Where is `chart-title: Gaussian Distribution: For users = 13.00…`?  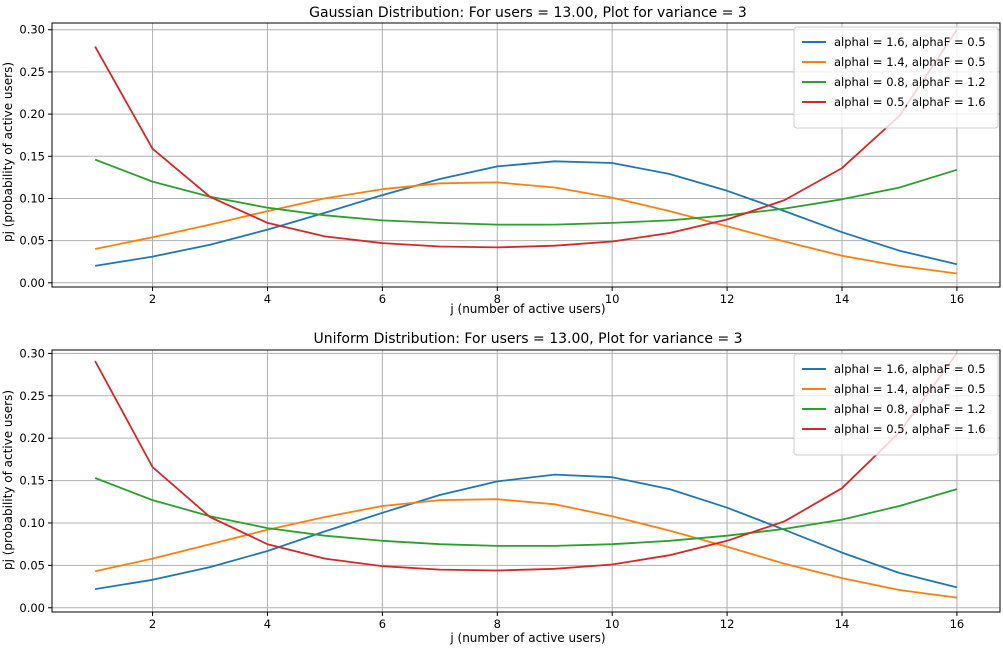 chart-title: Gaussian Distribution: For users = 13.00… is located at coordinates (528, 13).